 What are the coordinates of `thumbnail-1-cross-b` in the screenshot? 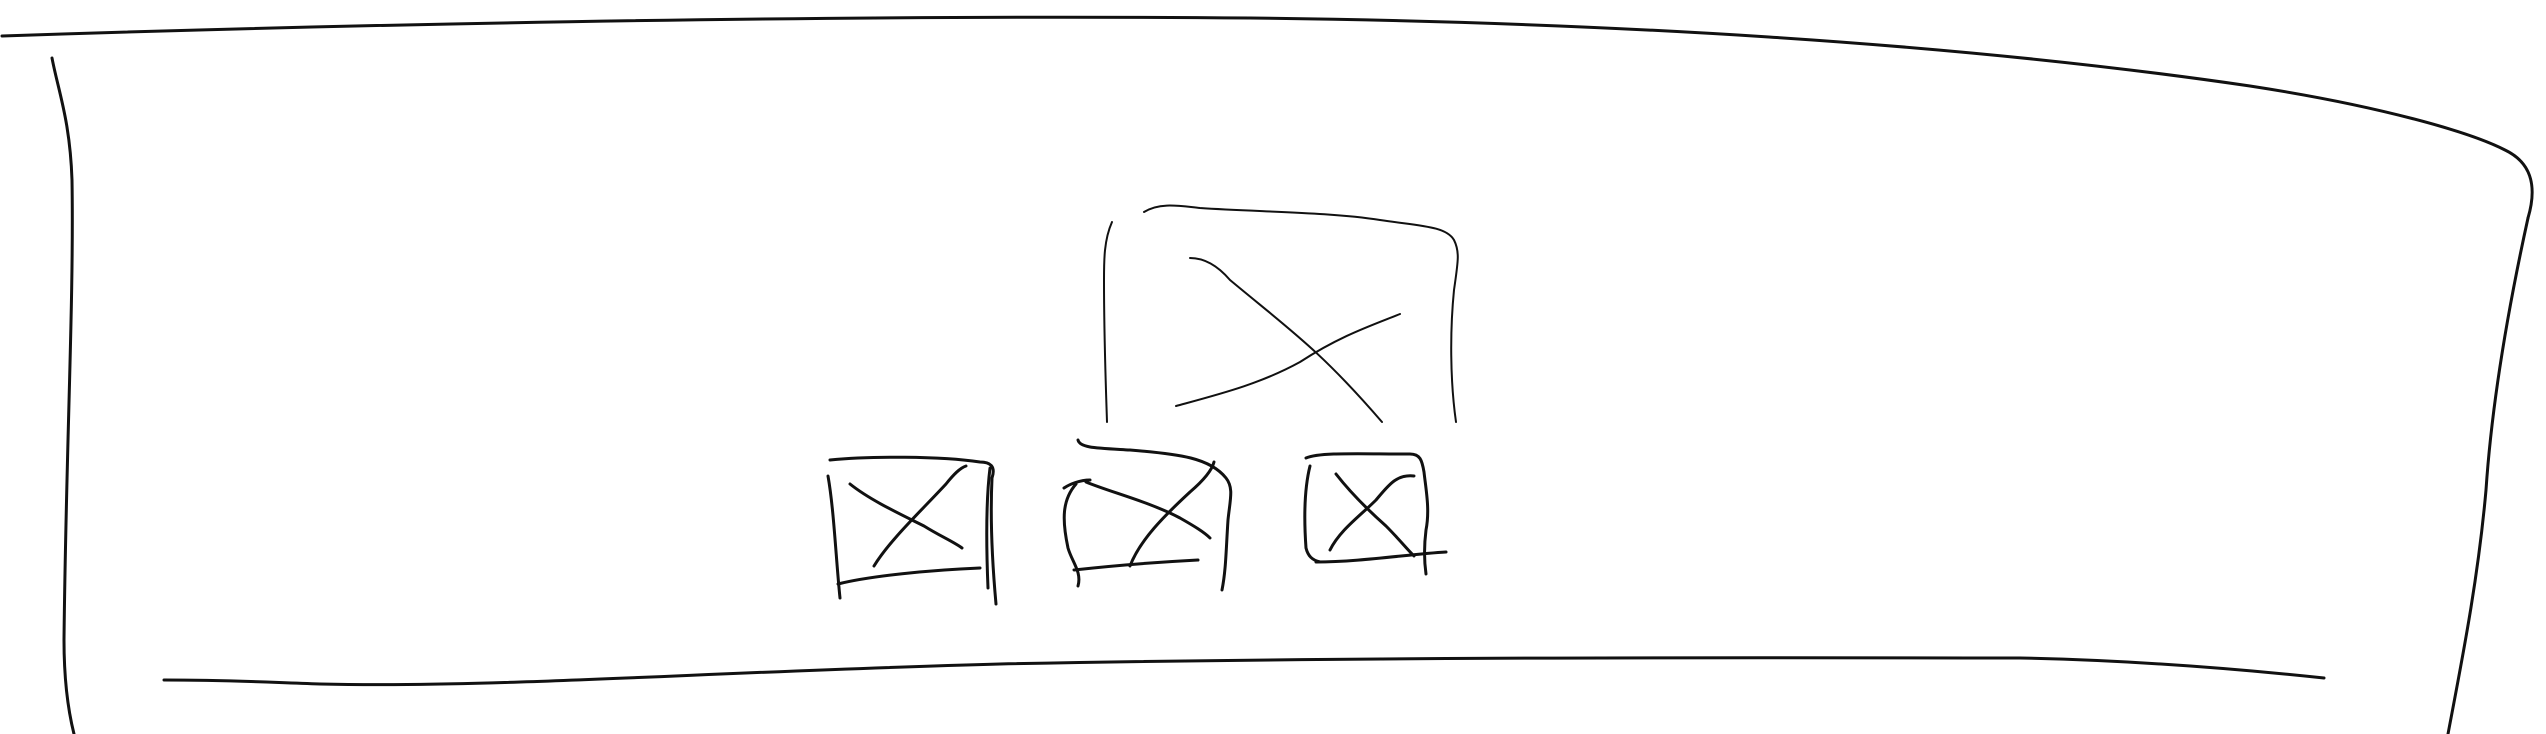 It's located at (920, 516).